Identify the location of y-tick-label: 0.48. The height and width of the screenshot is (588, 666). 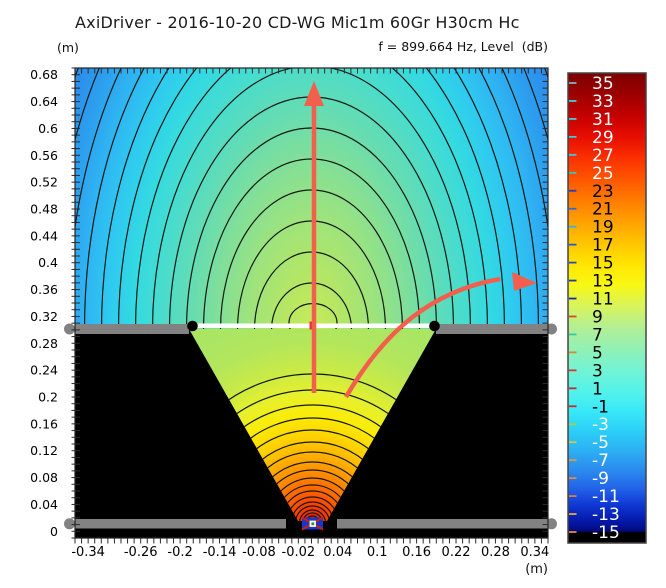
(44, 209).